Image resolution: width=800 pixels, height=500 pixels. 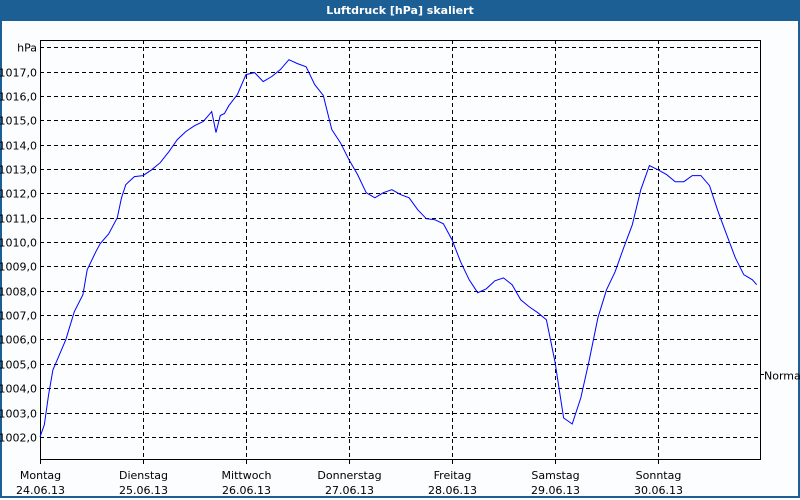 I want to click on x-tick-date: 28.06.13, so click(x=452, y=490).